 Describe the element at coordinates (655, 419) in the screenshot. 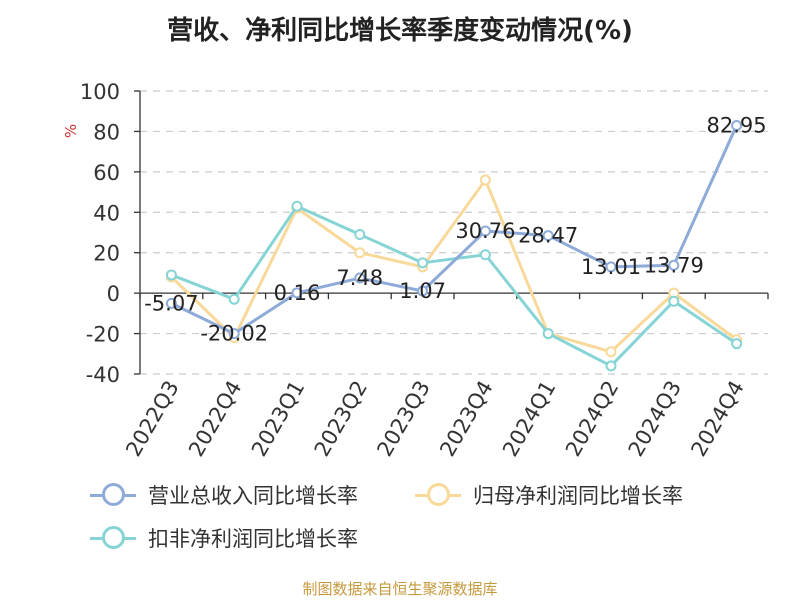

I see `x-tick-label: 2024Q3` at that location.